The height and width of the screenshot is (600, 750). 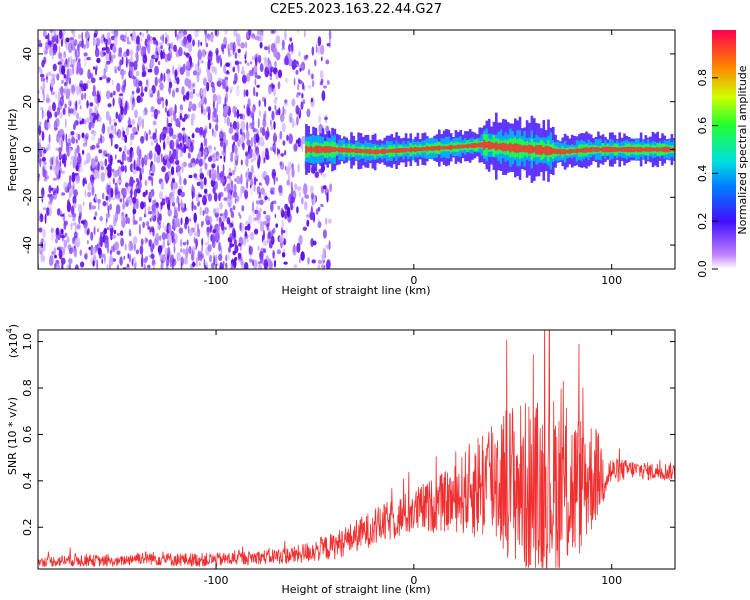 I want to click on colorbar-tick-label: 0.8, so click(x=702, y=78).